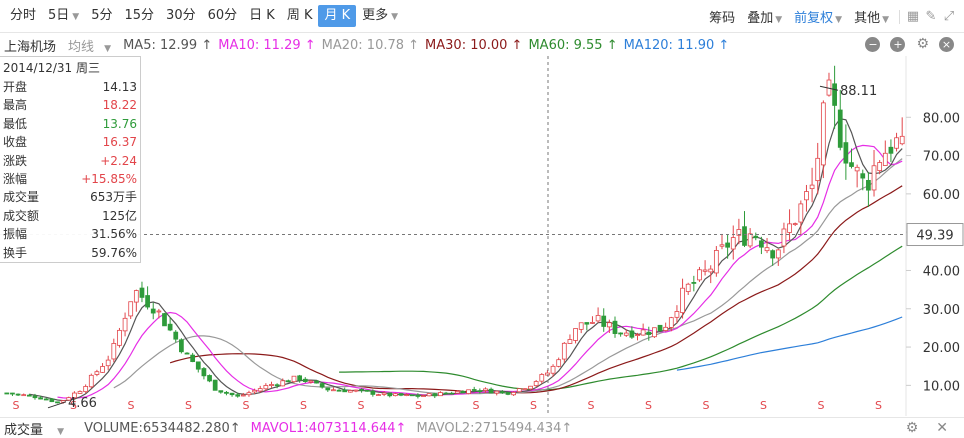  What do you see at coordinates (722, 18) in the screenshot?
I see `chip-button: 筹码` at bounding box center [722, 18].